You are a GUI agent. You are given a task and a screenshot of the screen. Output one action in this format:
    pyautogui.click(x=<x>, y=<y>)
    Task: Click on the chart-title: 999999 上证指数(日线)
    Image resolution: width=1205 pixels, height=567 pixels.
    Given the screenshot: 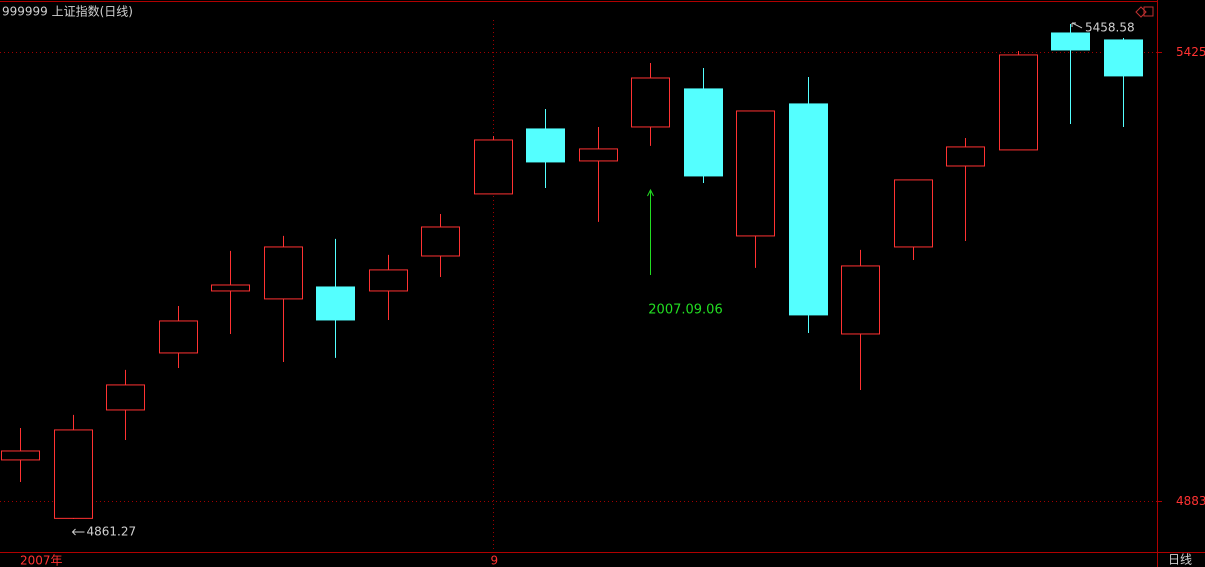 What is the action you would take?
    pyautogui.click(x=67, y=11)
    